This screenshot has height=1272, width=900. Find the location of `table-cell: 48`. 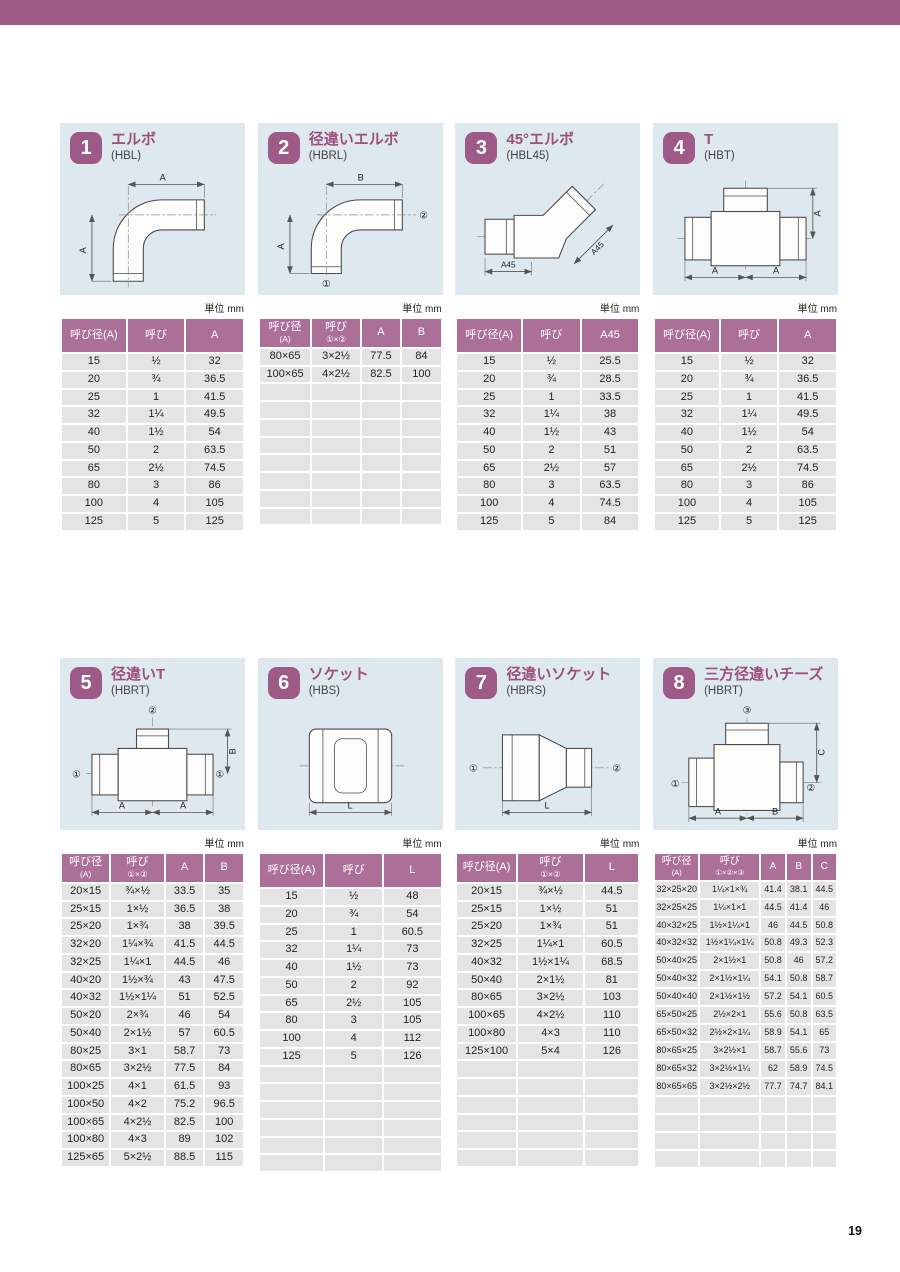

table-cell: 48 is located at coordinates (412, 897).